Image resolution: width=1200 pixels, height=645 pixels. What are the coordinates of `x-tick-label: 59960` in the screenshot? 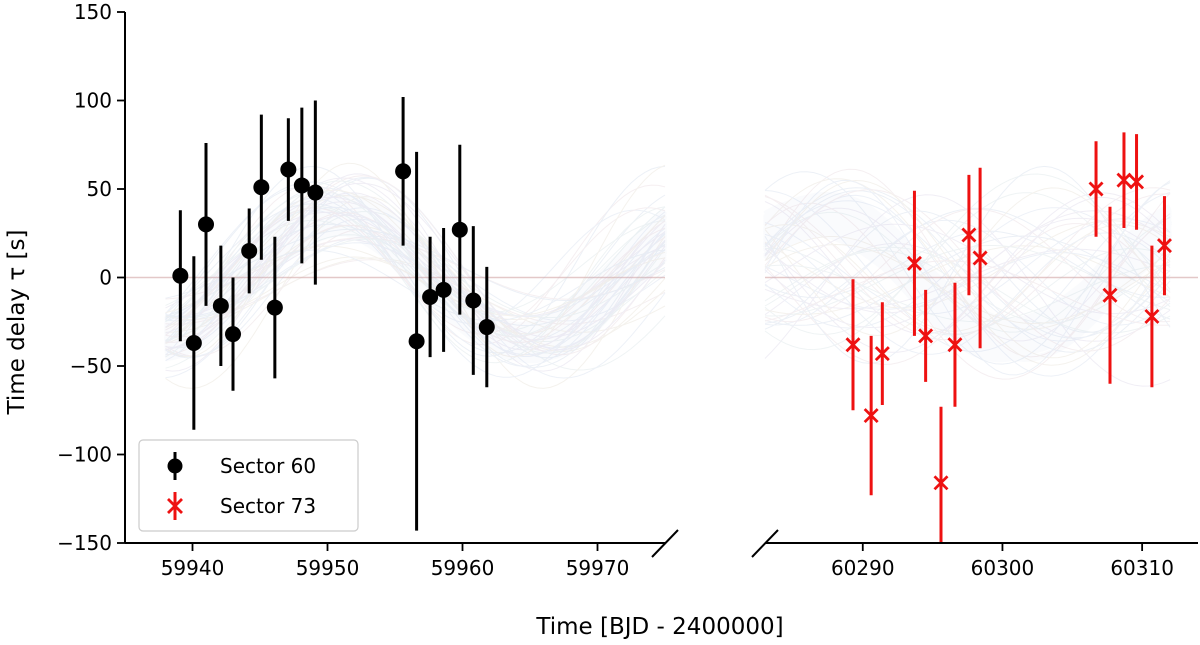 It's located at (463, 568).